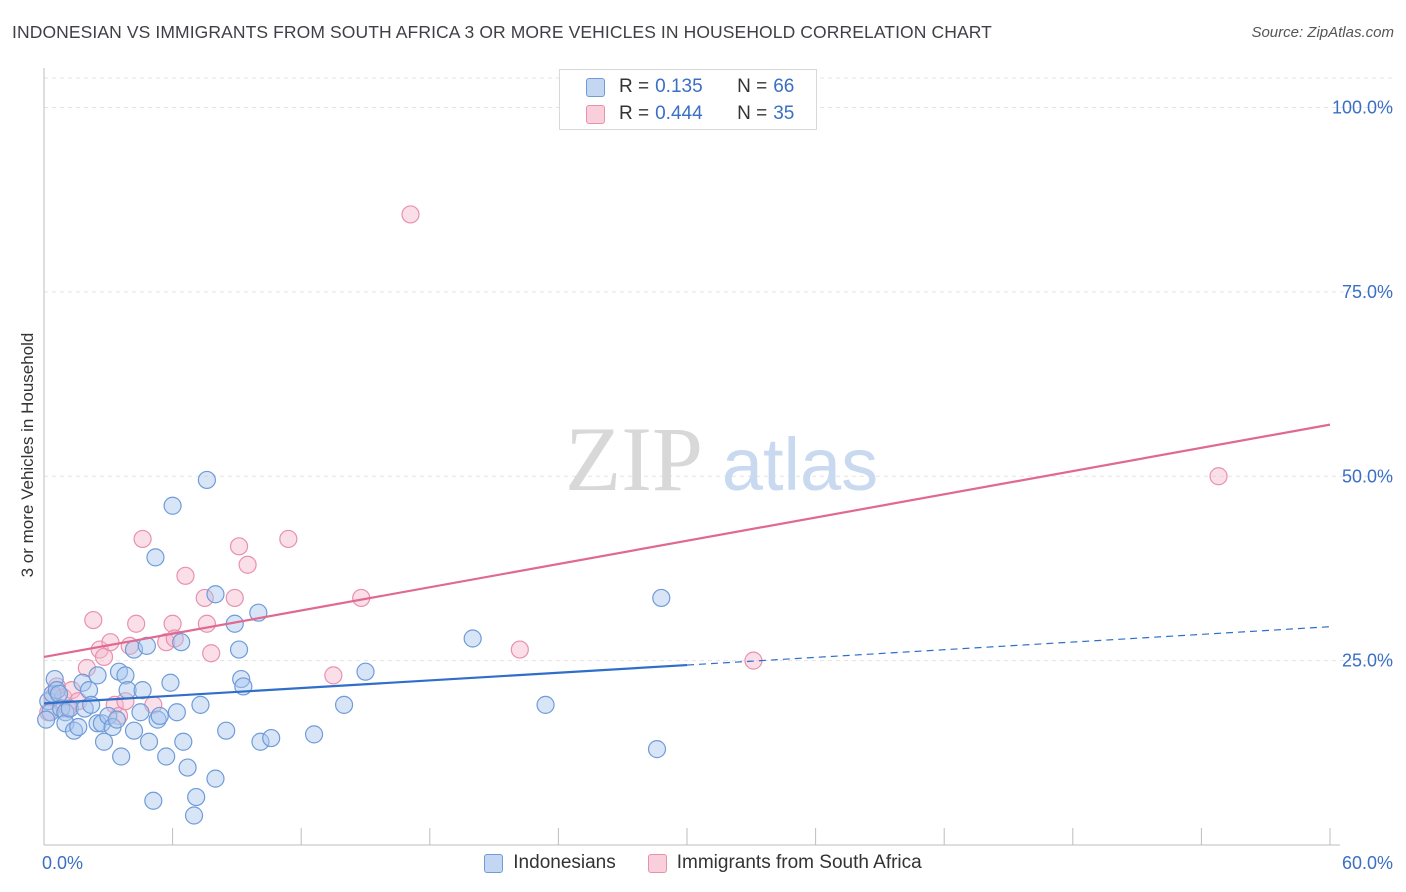 This screenshot has width=1406, height=892. Describe the element at coordinates (27, 455) in the screenshot. I see `y-axis-label: 3 or more Vehicles in Household` at that location.